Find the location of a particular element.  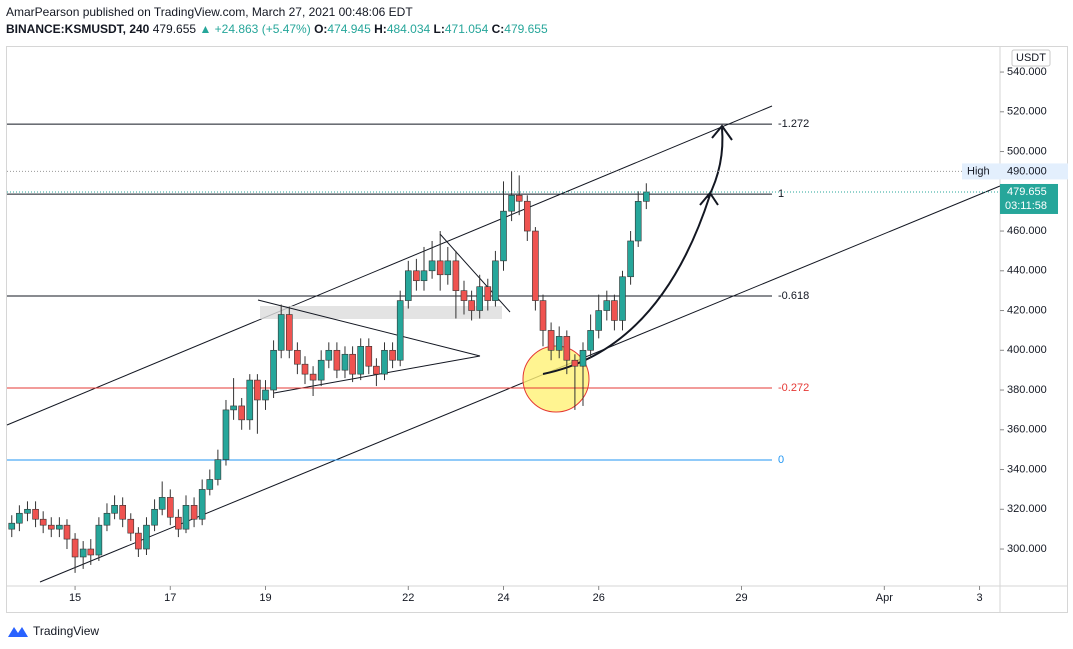

x-tick-label: 24 is located at coordinates (503, 598).